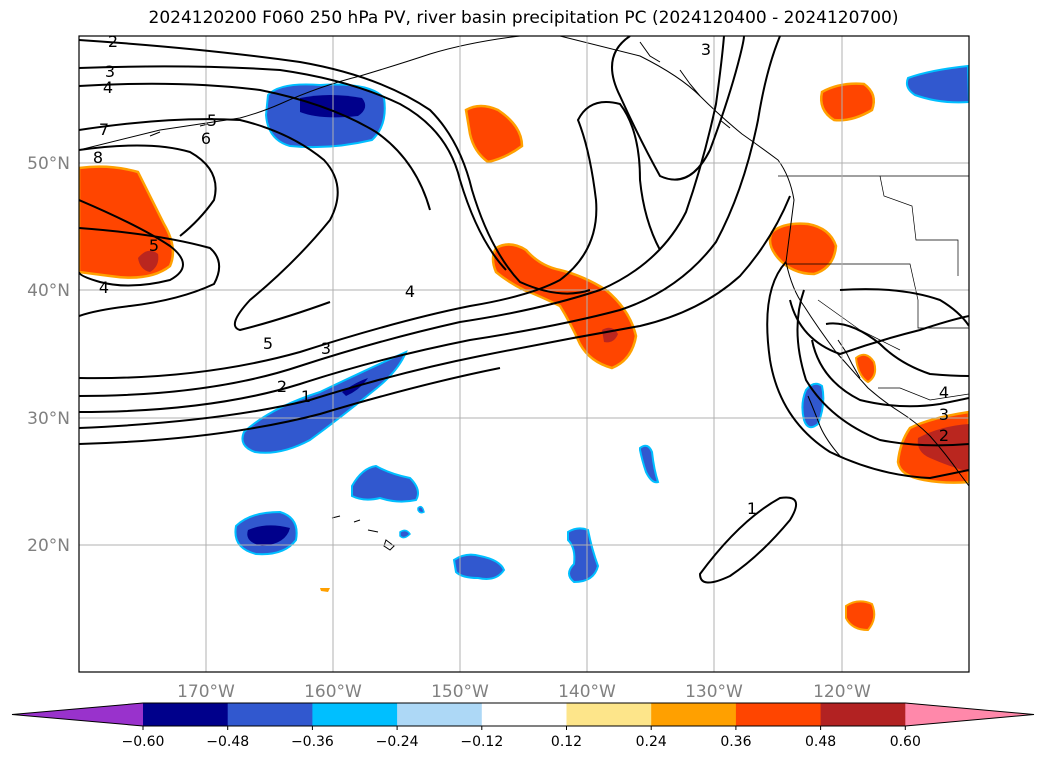 This screenshot has height=765, width=1047. What do you see at coordinates (48, 164) in the screenshot?
I see `lat-tick-label: 50°N` at bounding box center [48, 164].